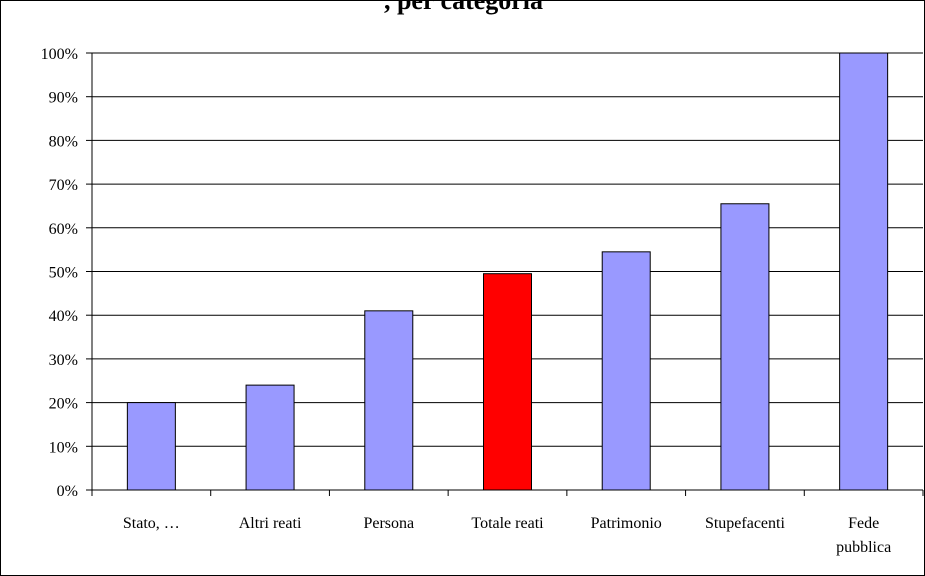 The height and width of the screenshot is (576, 925). Describe the element at coordinates (67, 491) in the screenshot. I see `y-tick-label: 0%` at that location.